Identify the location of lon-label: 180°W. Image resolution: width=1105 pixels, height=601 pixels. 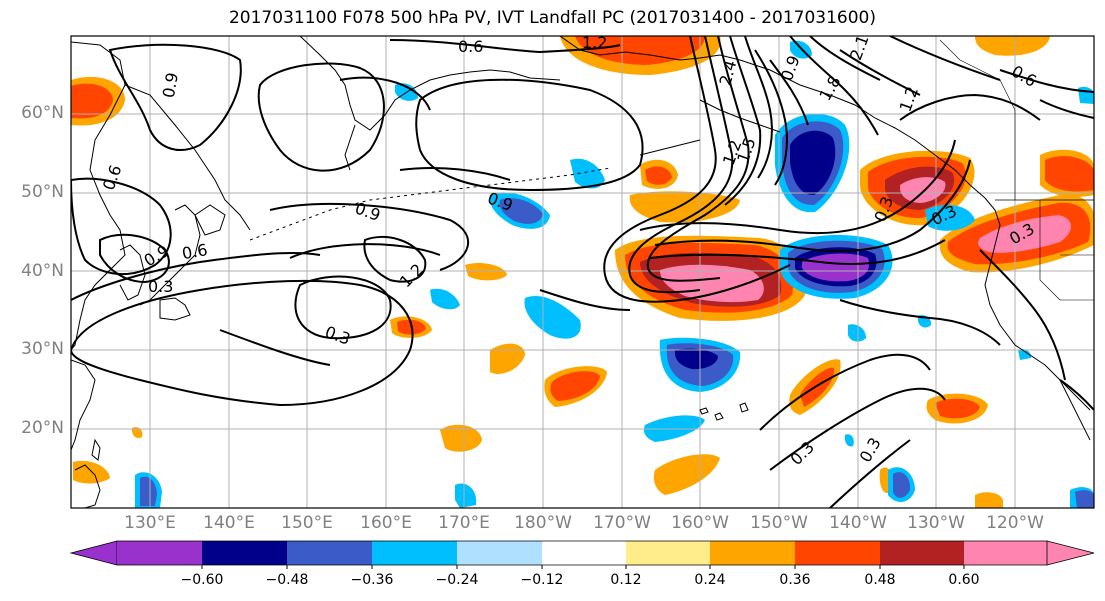
(543, 523).